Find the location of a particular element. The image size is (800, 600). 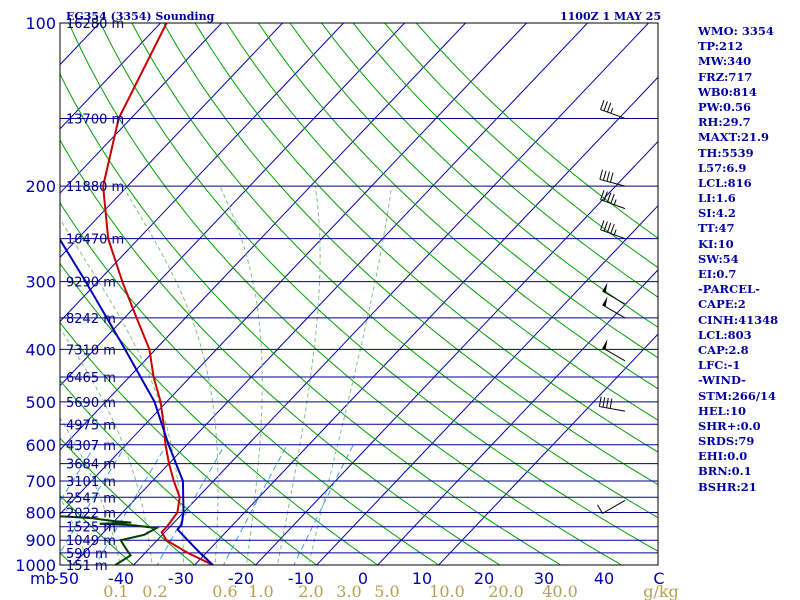

index-line: -PARCEL- is located at coordinates (729, 289).